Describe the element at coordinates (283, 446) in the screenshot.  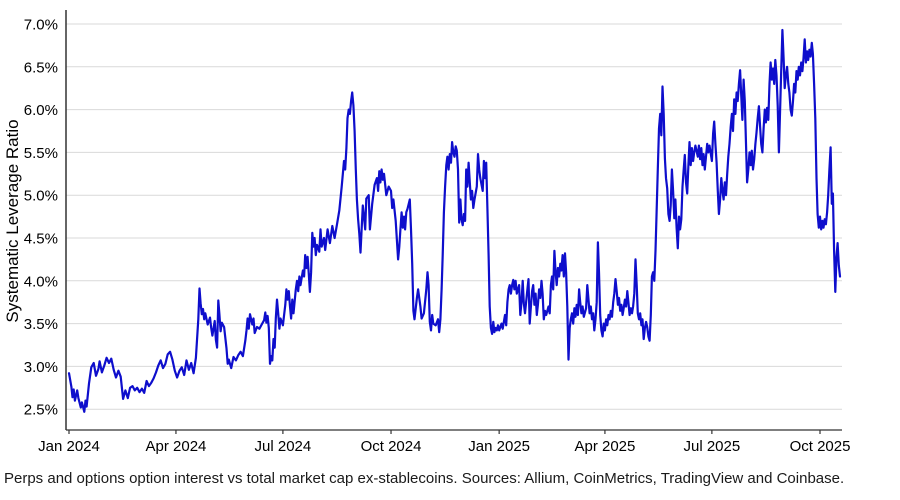
I see `x-tick-label: Jul 2024` at that location.